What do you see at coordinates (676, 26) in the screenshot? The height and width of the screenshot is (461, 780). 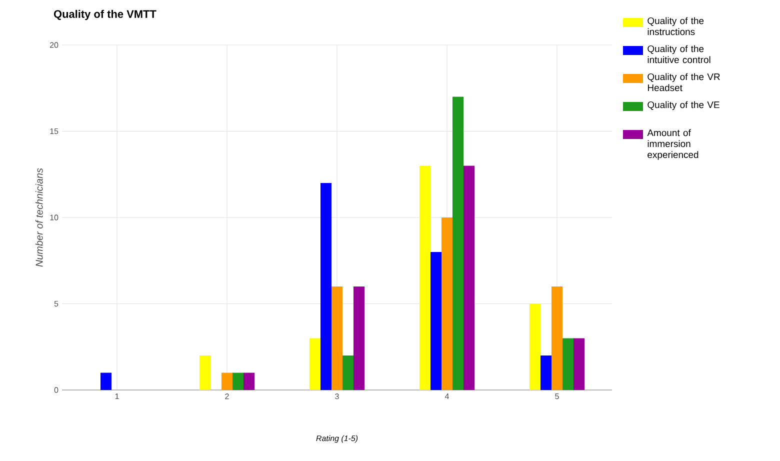 I see `legend-label: Quality of the instructions` at bounding box center [676, 26].